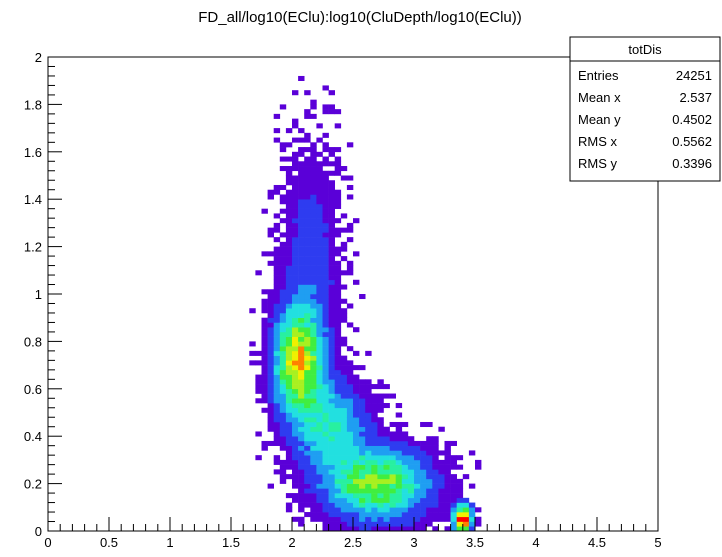 This screenshot has height=557, width=722. Describe the element at coordinates (353, 542) in the screenshot. I see `x-tick-label: 2.5` at that location.